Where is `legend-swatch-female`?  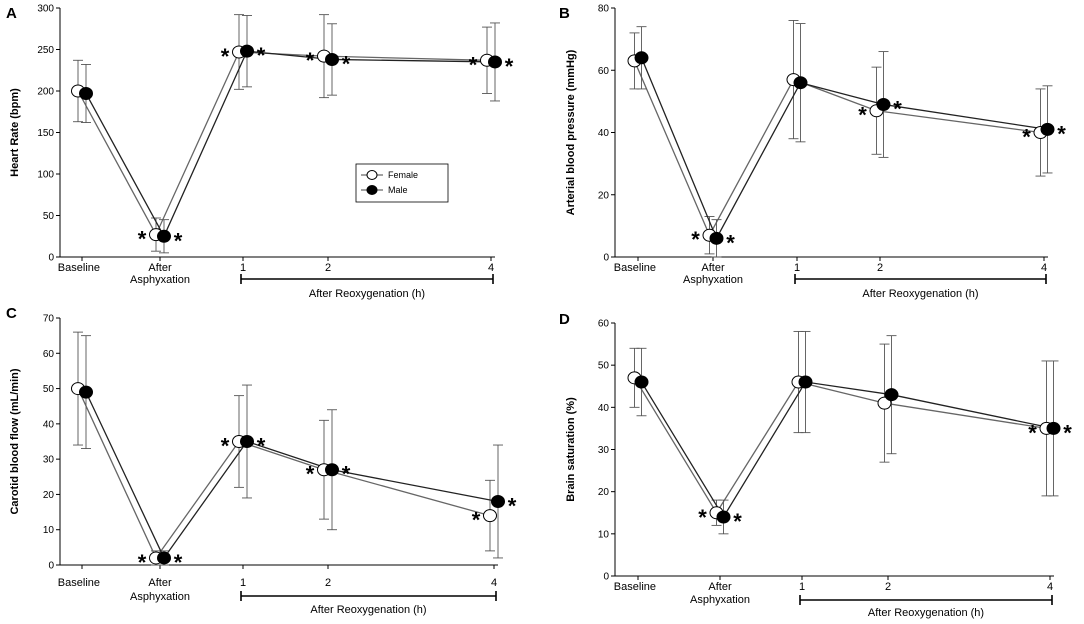
legend-swatch-female is located at coordinates (372, 175).